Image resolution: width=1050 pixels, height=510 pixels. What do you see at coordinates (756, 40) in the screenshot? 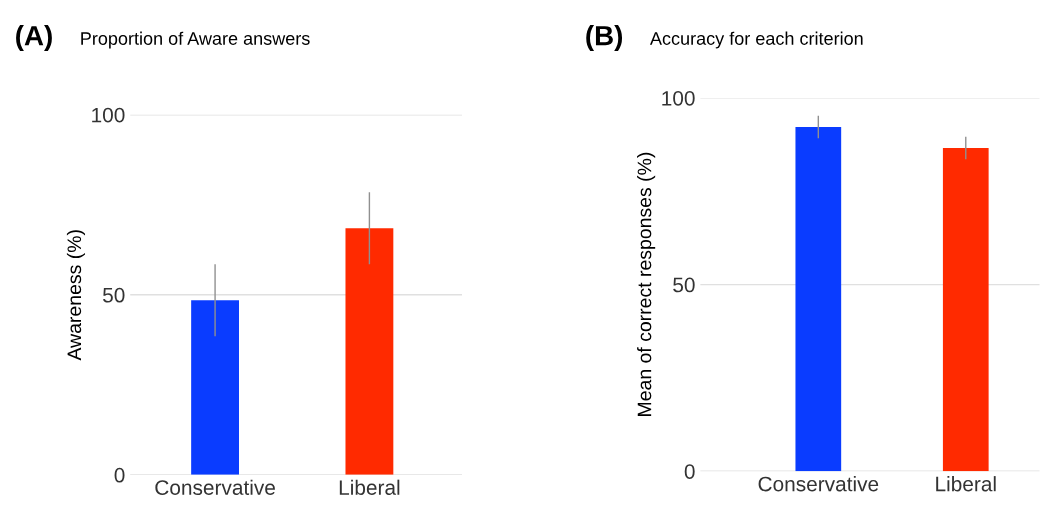
I see `chart-subtitle: Accuracy for each criterion` at bounding box center [756, 40].